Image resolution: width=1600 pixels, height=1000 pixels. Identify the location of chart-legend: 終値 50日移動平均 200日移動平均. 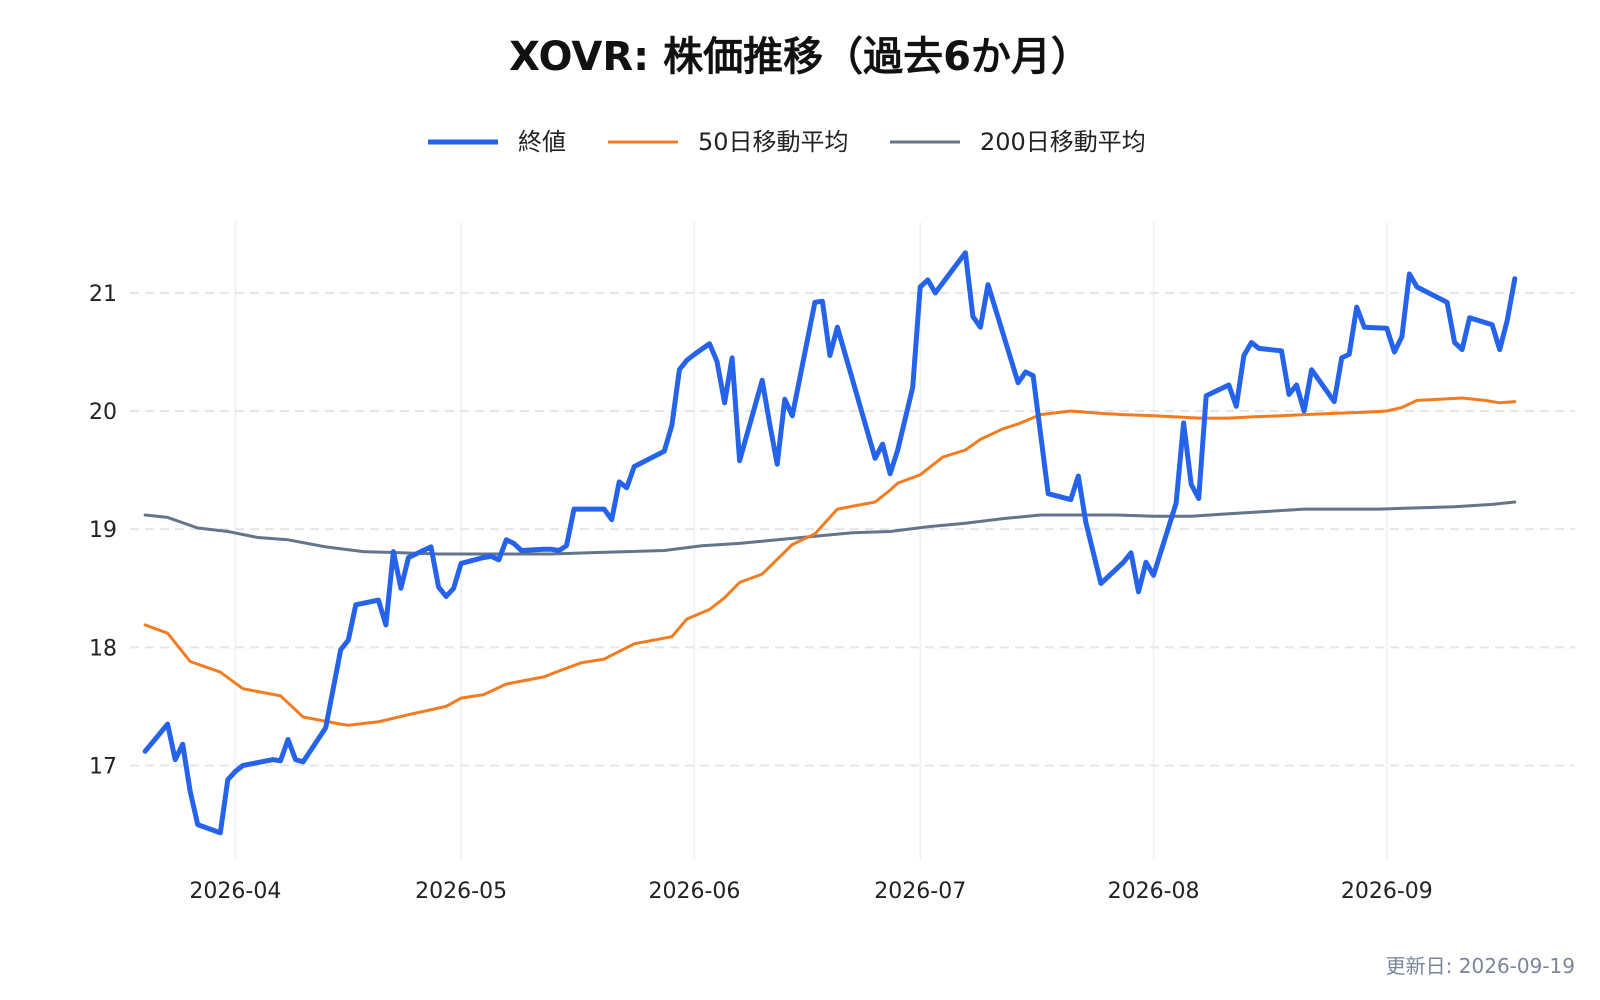
(787, 142).